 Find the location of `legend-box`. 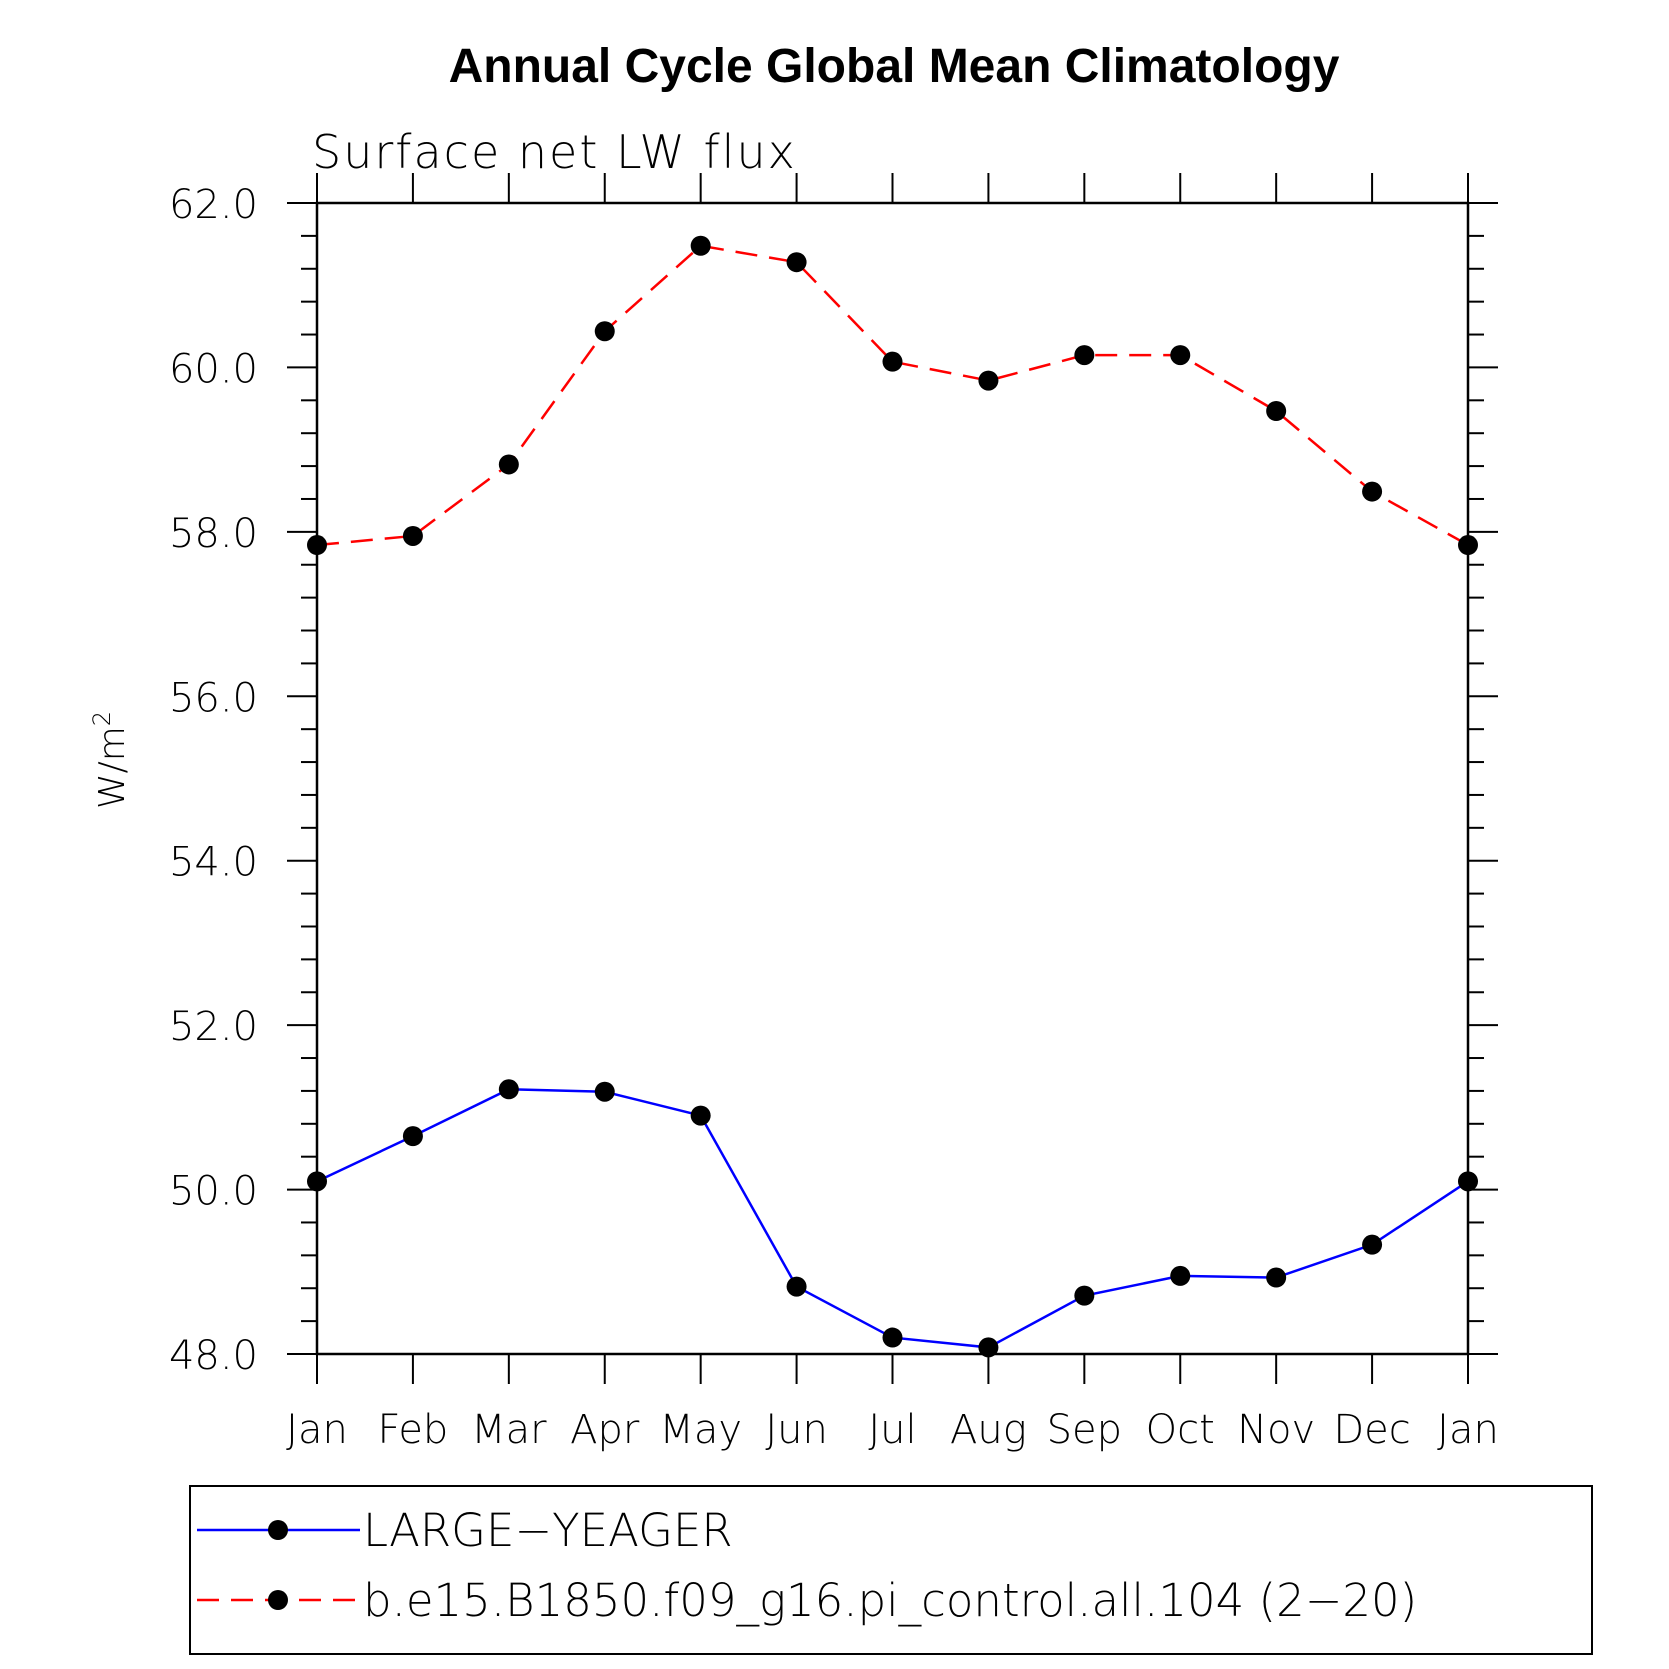

legend-box is located at coordinates (891, 1570).